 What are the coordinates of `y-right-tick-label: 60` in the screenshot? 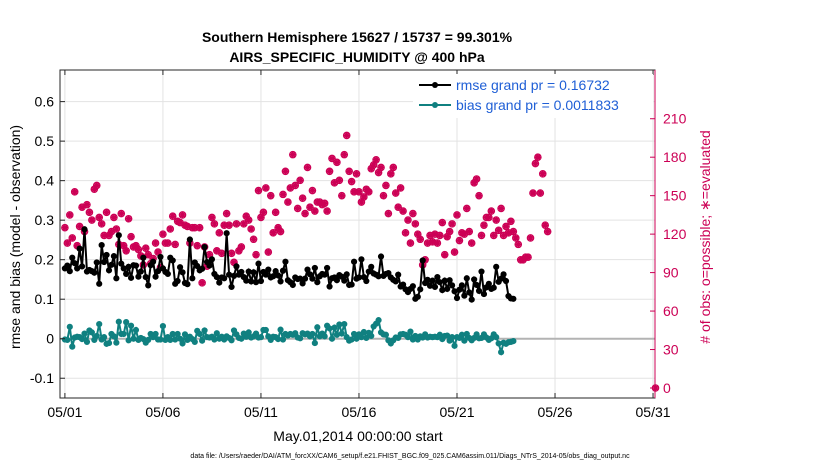 It's located at (671, 311).